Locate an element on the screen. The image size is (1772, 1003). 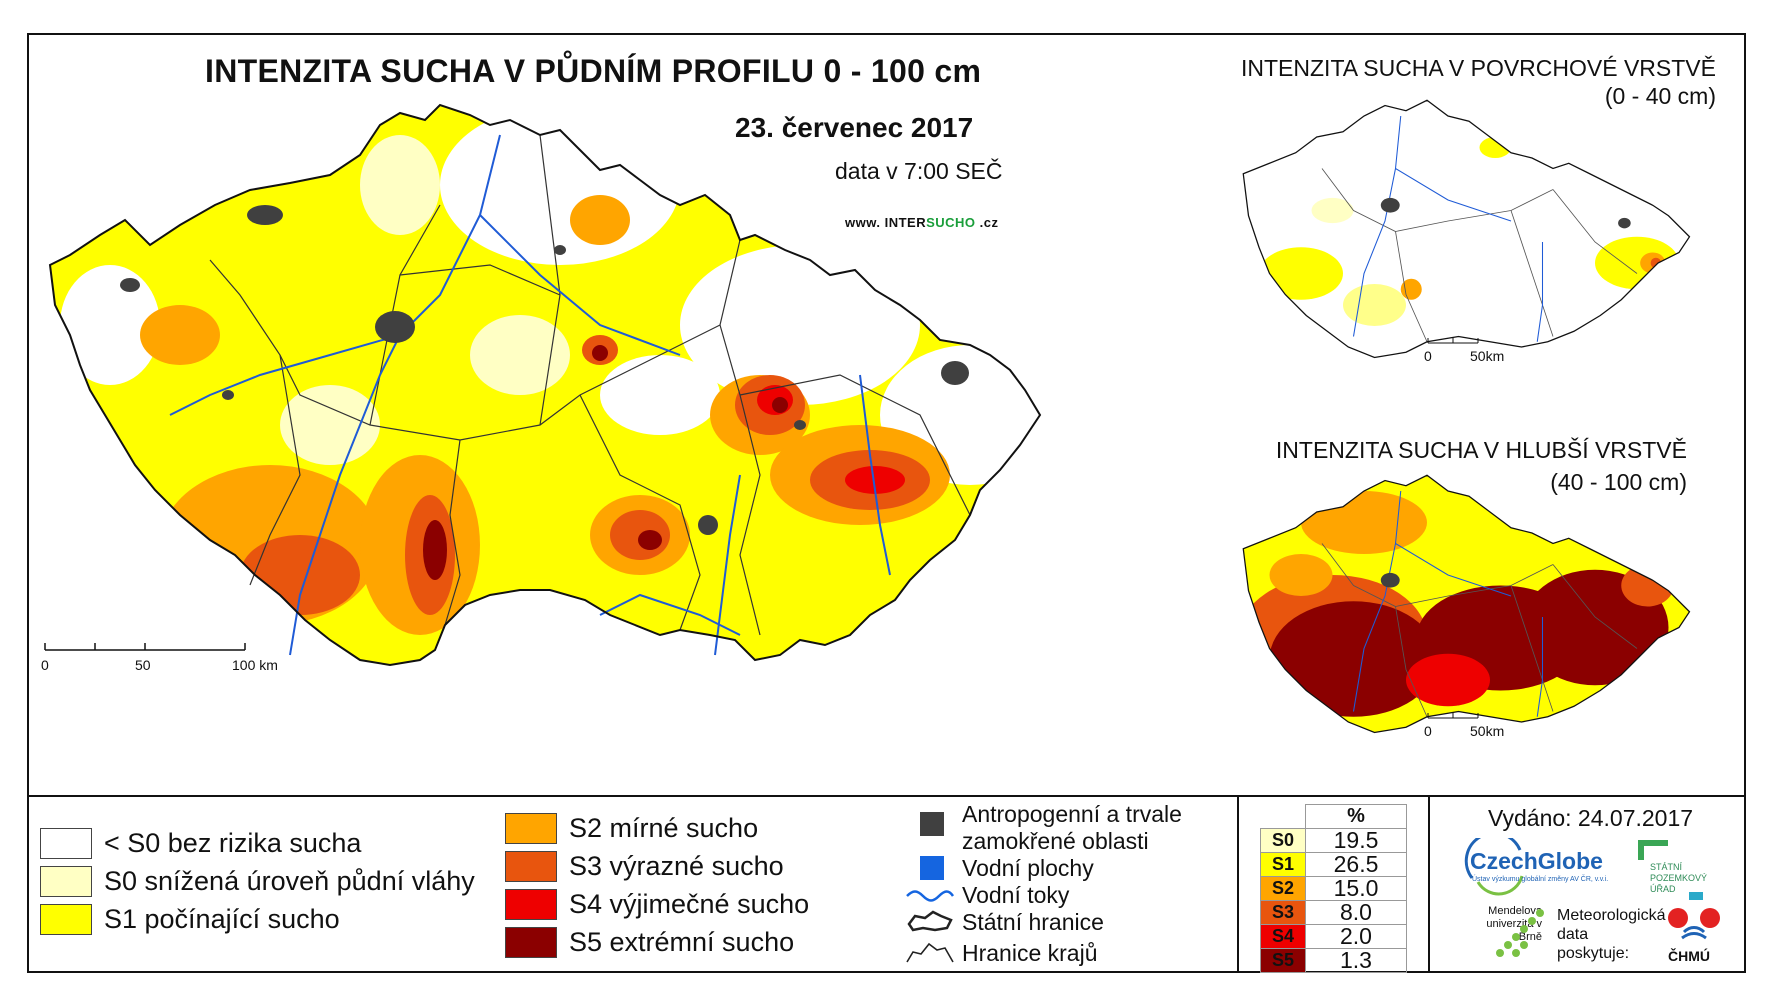
legend-state-border: Státní hranice is located at coordinates (1033, 922).